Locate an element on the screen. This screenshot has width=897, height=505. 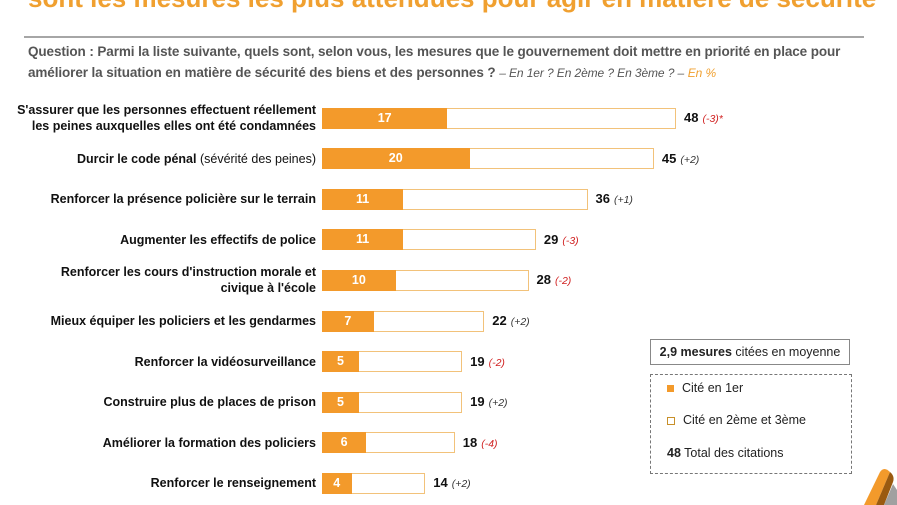
bar-first: 20 is located at coordinates (396, 159).